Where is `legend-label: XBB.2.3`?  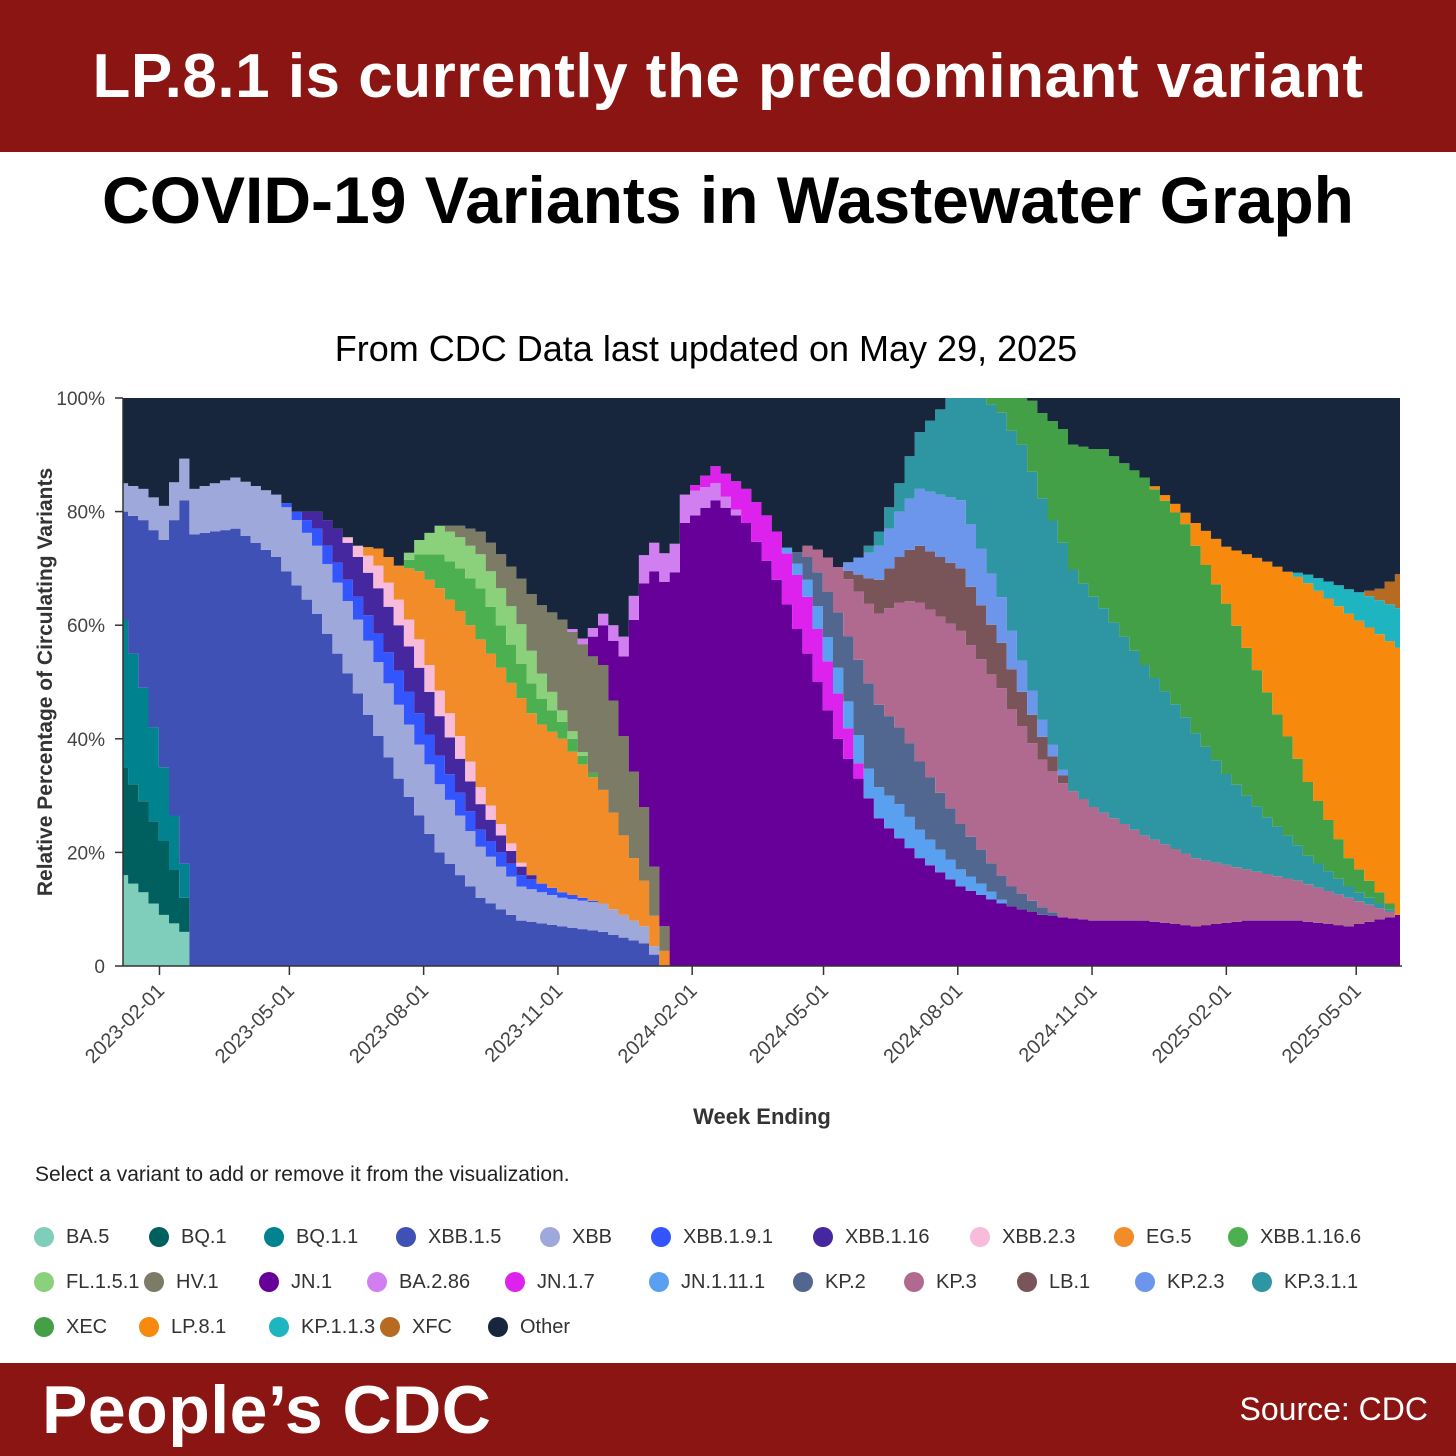 legend-label: XBB.2.3 is located at coordinates (1039, 1236).